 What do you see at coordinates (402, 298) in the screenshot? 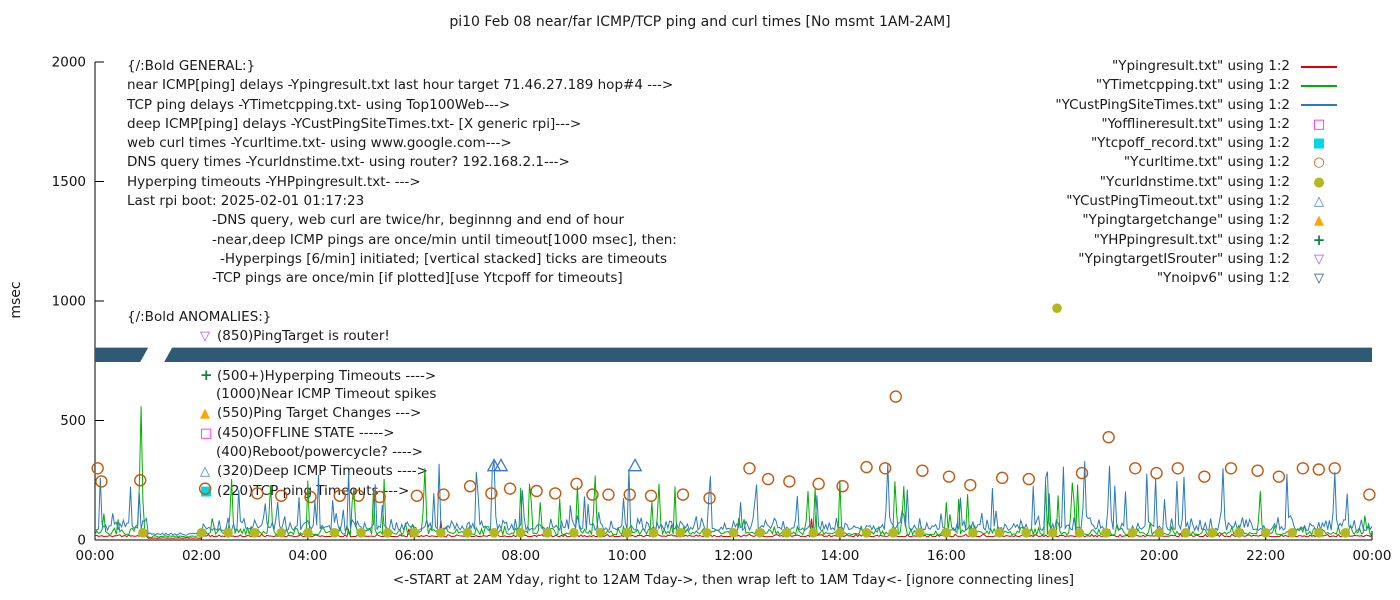
I see `annotation-line` at bounding box center [402, 298].